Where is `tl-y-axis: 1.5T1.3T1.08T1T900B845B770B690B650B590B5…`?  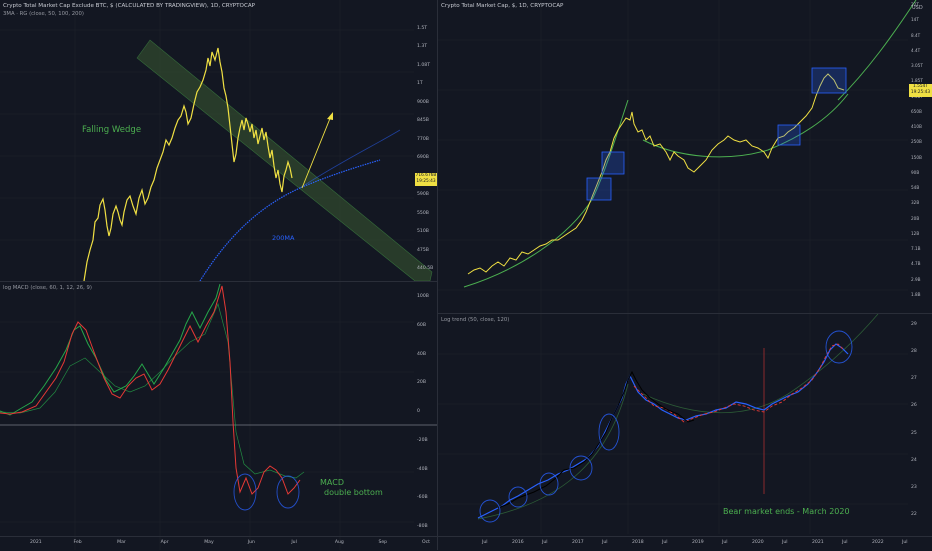 tl-y-axis: 1.5T1.3T1.08T1T900B845B770B690B650B590B5… is located at coordinates (425, 140).